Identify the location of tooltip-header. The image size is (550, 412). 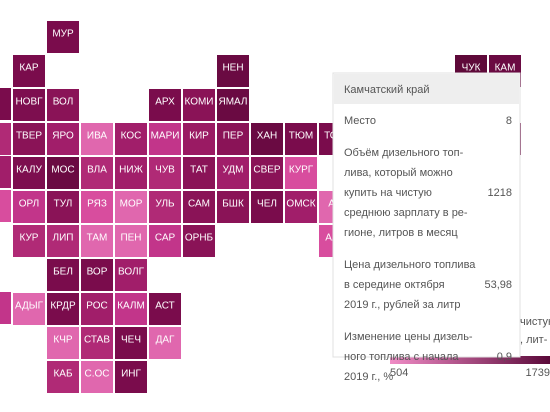
(426, 89).